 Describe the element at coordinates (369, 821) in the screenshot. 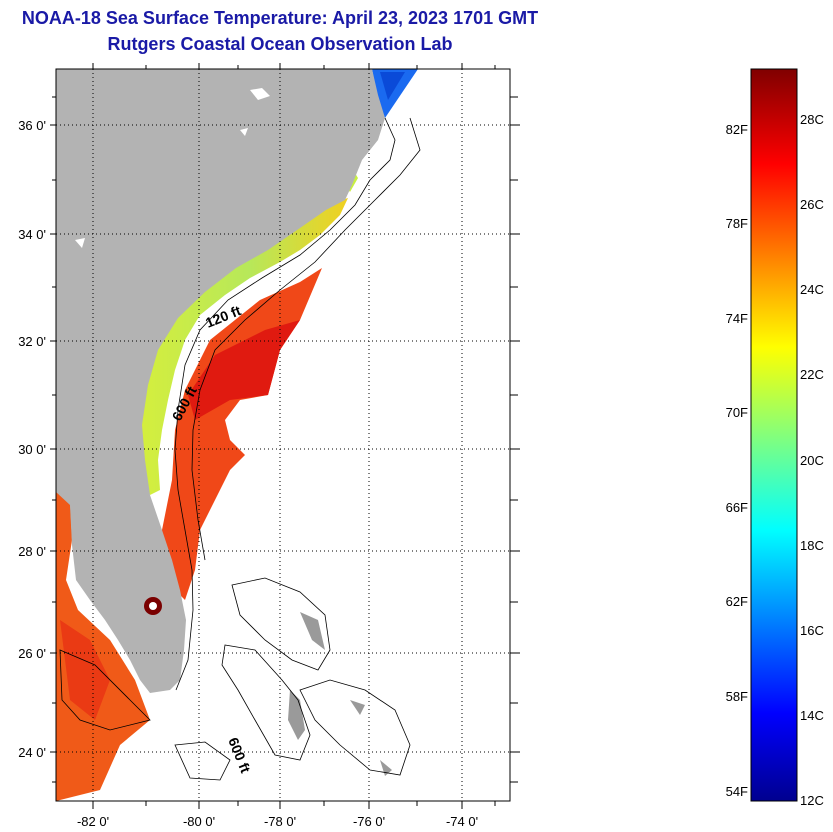

I see `longitude-label: -76 0'` at that location.